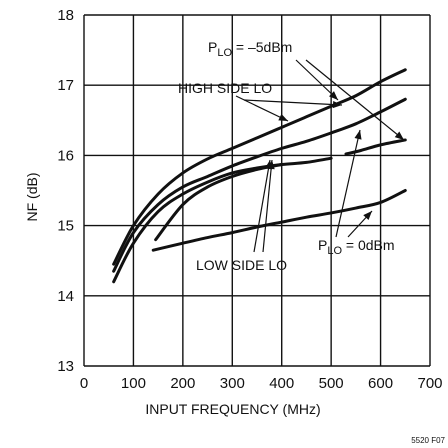  Describe the element at coordinates (65, 226) in the screenshot. I see `y-tick-label-2: 15` at that location.